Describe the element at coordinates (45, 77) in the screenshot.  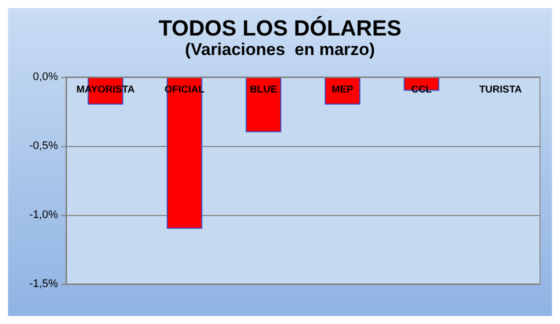
I see `y-tick-label: 0,0%` at that location.